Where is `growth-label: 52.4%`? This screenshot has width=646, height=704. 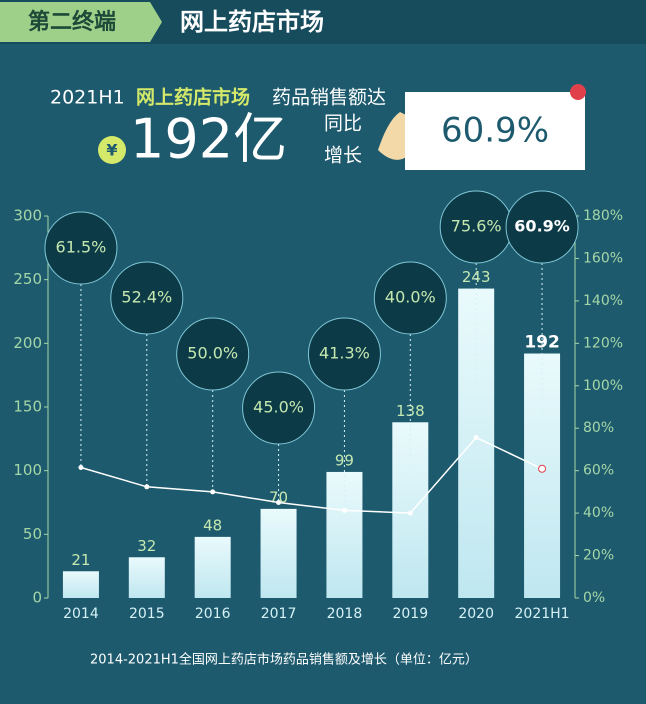
growth-label: 52.4% is located at coordinates (146, 297).